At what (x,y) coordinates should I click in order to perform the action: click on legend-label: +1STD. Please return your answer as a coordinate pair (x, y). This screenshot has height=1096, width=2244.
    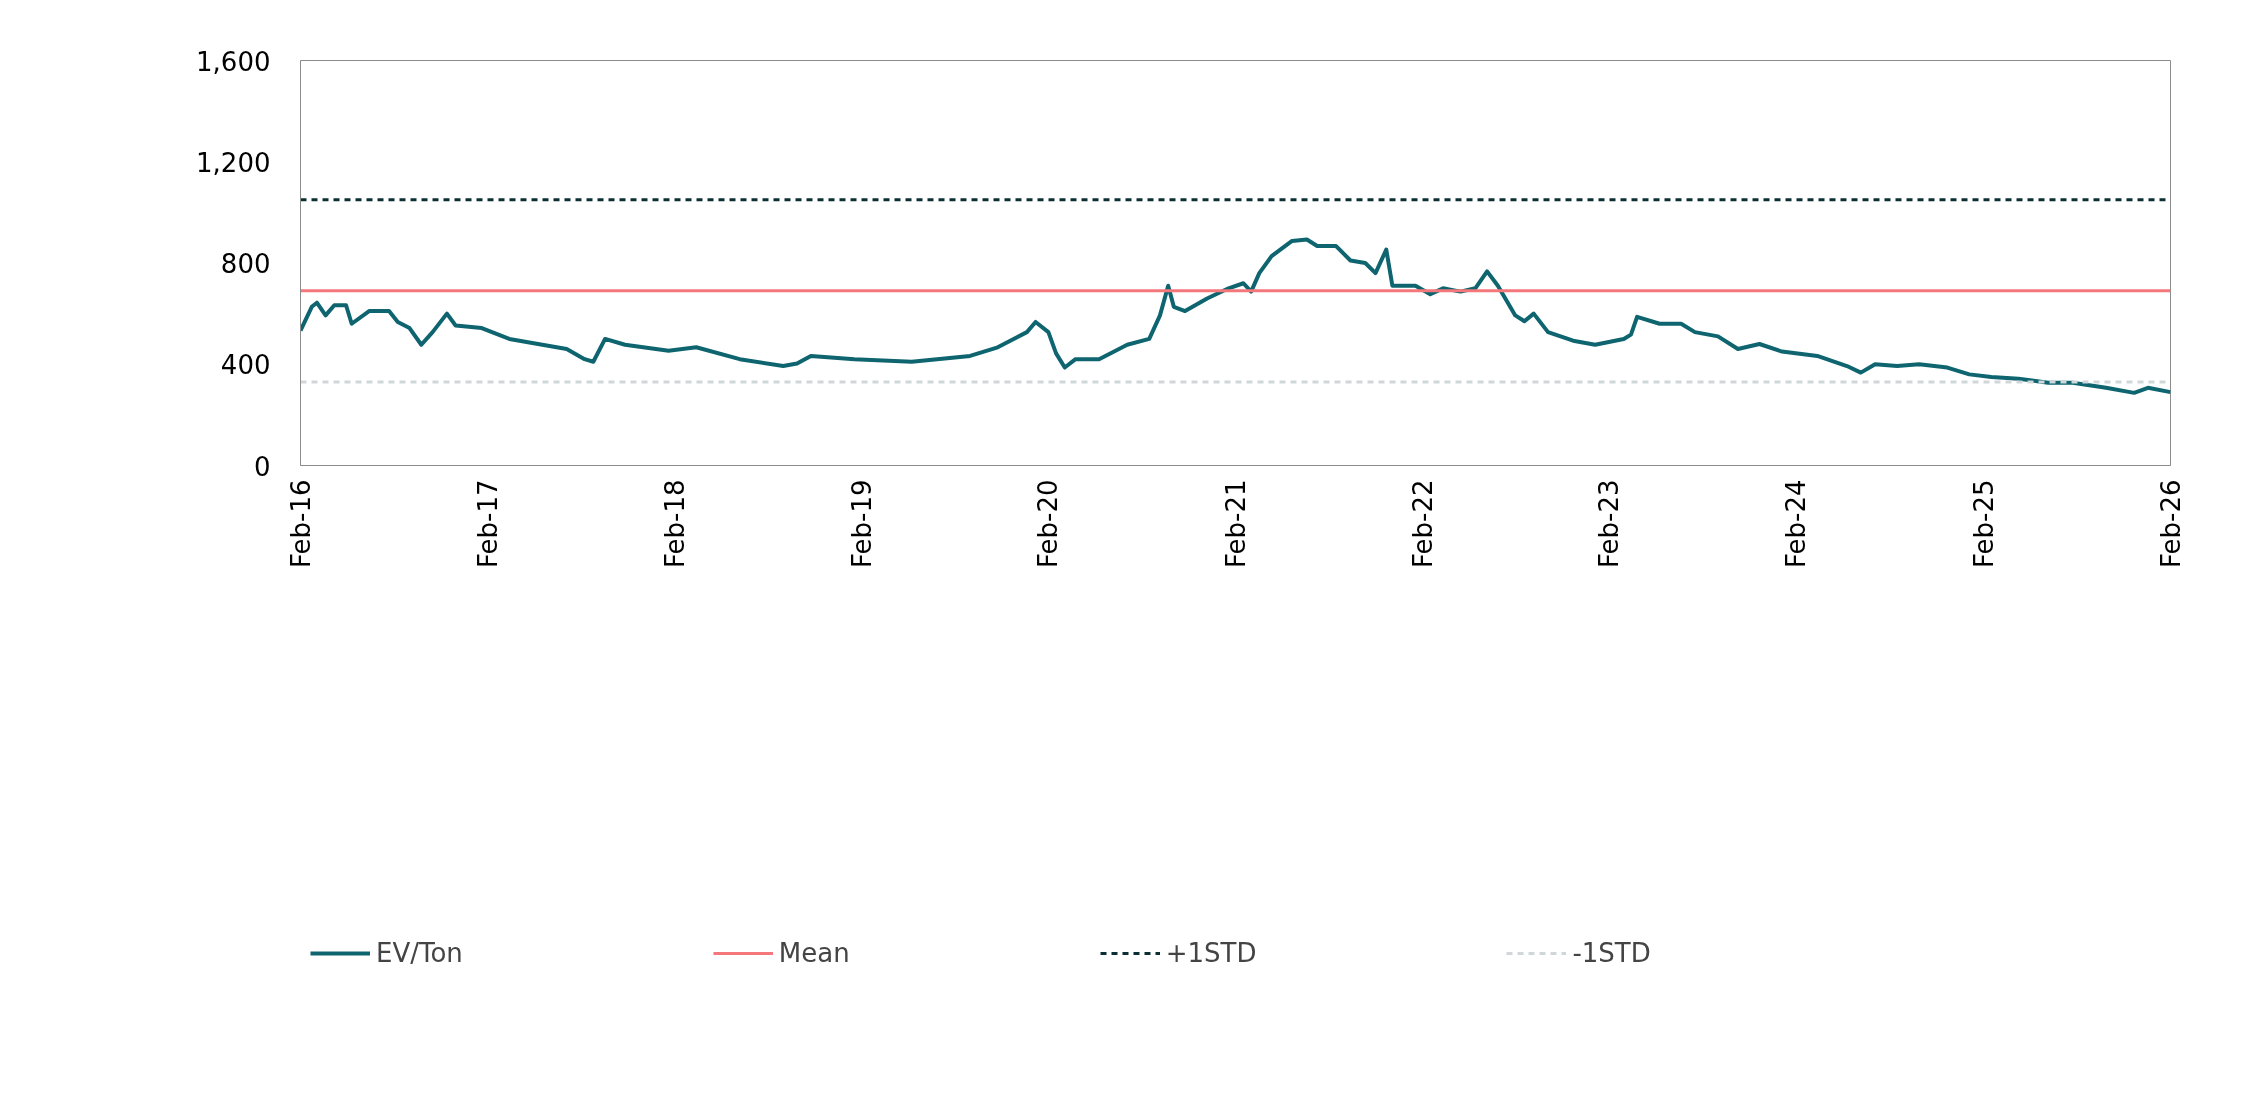
    Looking at the image, I should click on (1211, 952).